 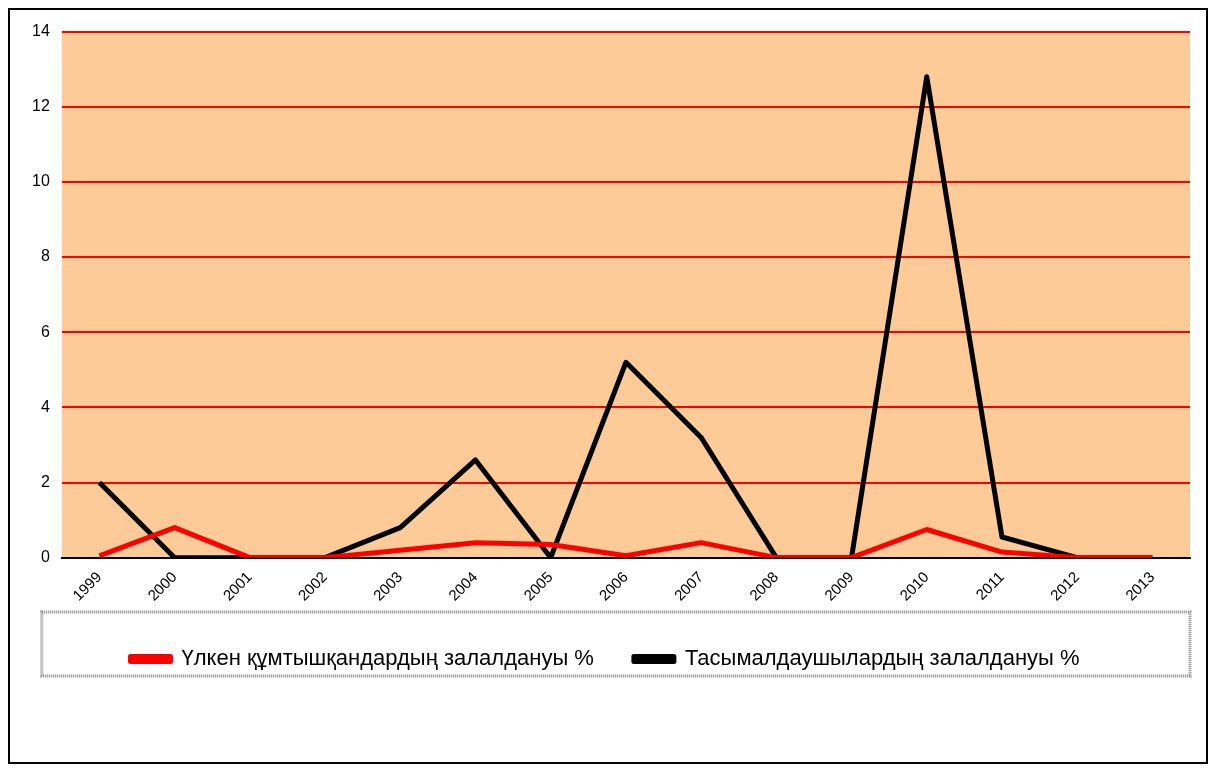 I want to click on y-tick-label: 12, so click(x=41, y=106).